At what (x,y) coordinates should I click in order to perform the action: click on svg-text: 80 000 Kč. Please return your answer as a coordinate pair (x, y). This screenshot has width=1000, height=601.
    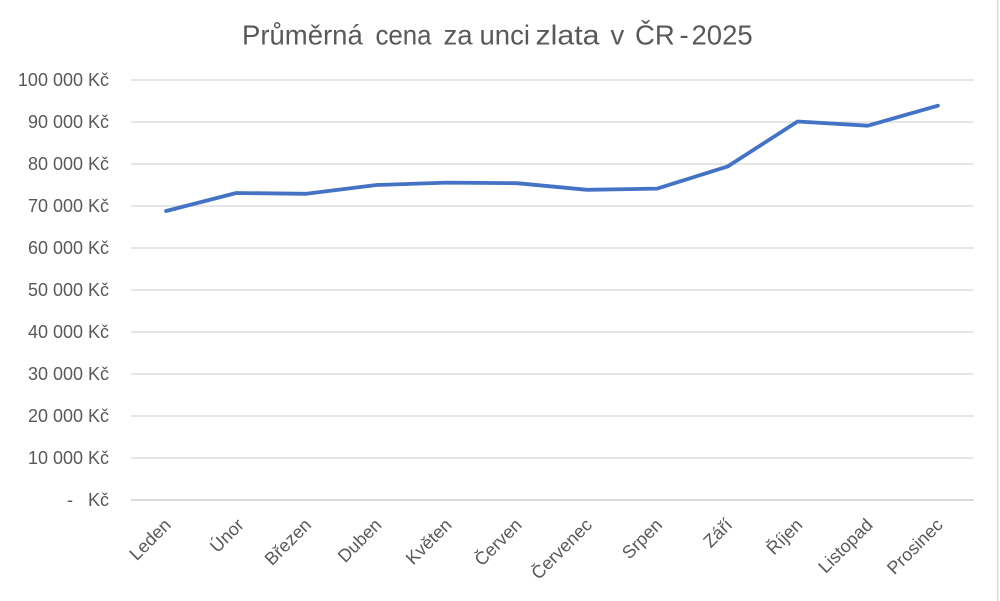
    Looking at the image, I should click on (68, 164).